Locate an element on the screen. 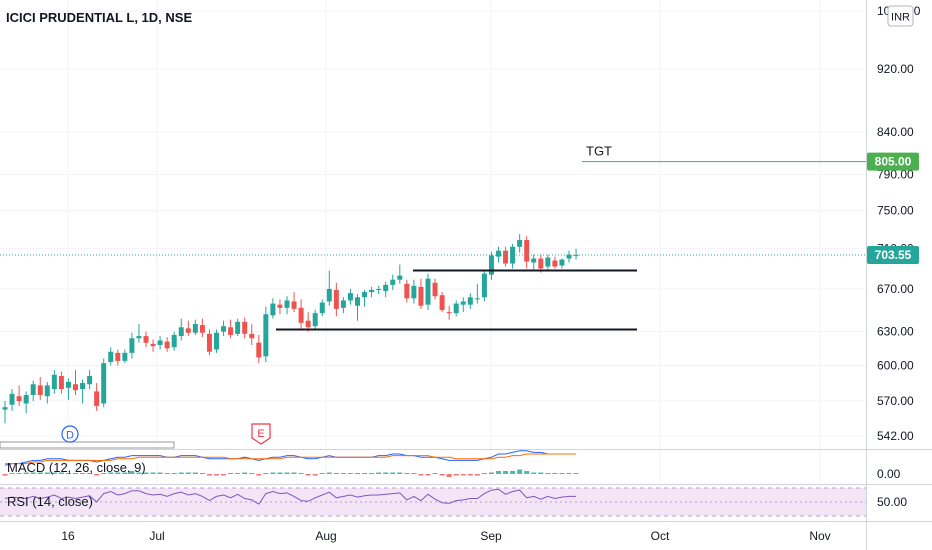  chart-title: ICICI PRUDENTIAL L, 1D, NSE is located at coordinates (99, 17).